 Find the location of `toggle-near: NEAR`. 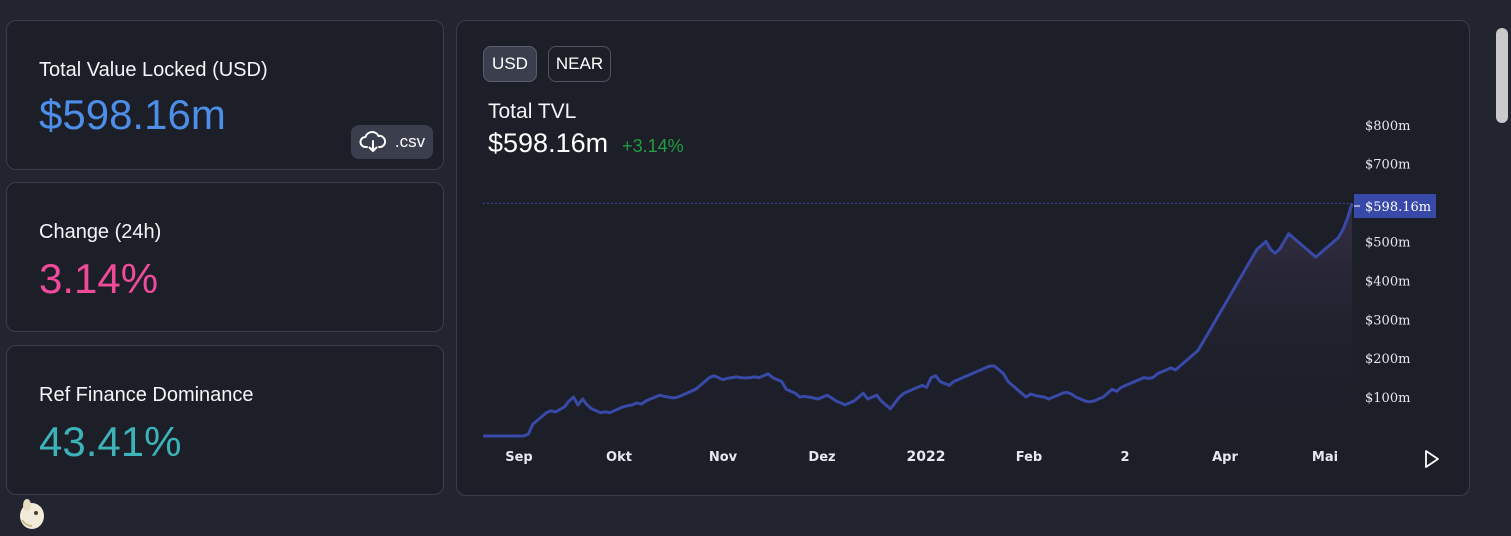

toggle-near: NEAR is located at coordinates (579, 64).